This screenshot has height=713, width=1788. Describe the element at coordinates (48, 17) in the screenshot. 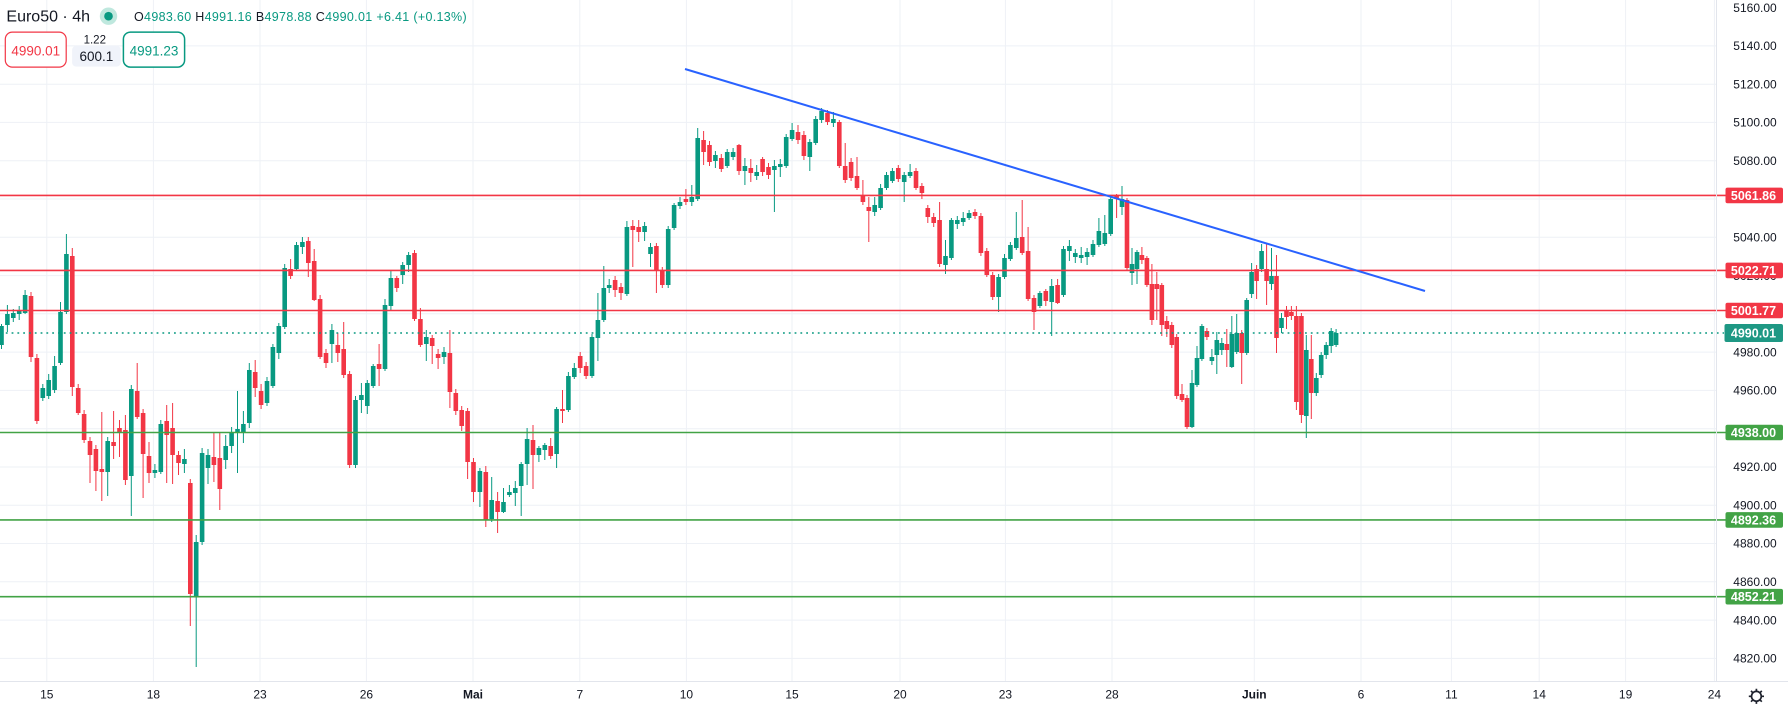

I see `svg-text: Euro50 · 4h` at that location.